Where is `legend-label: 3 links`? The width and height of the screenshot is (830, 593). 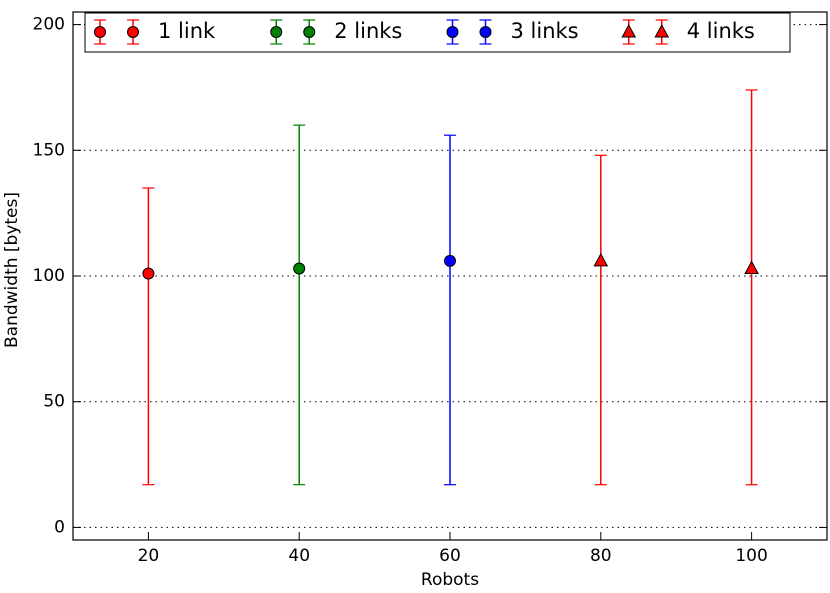
legend-label: 3 links is located at coordinates (545, 31).